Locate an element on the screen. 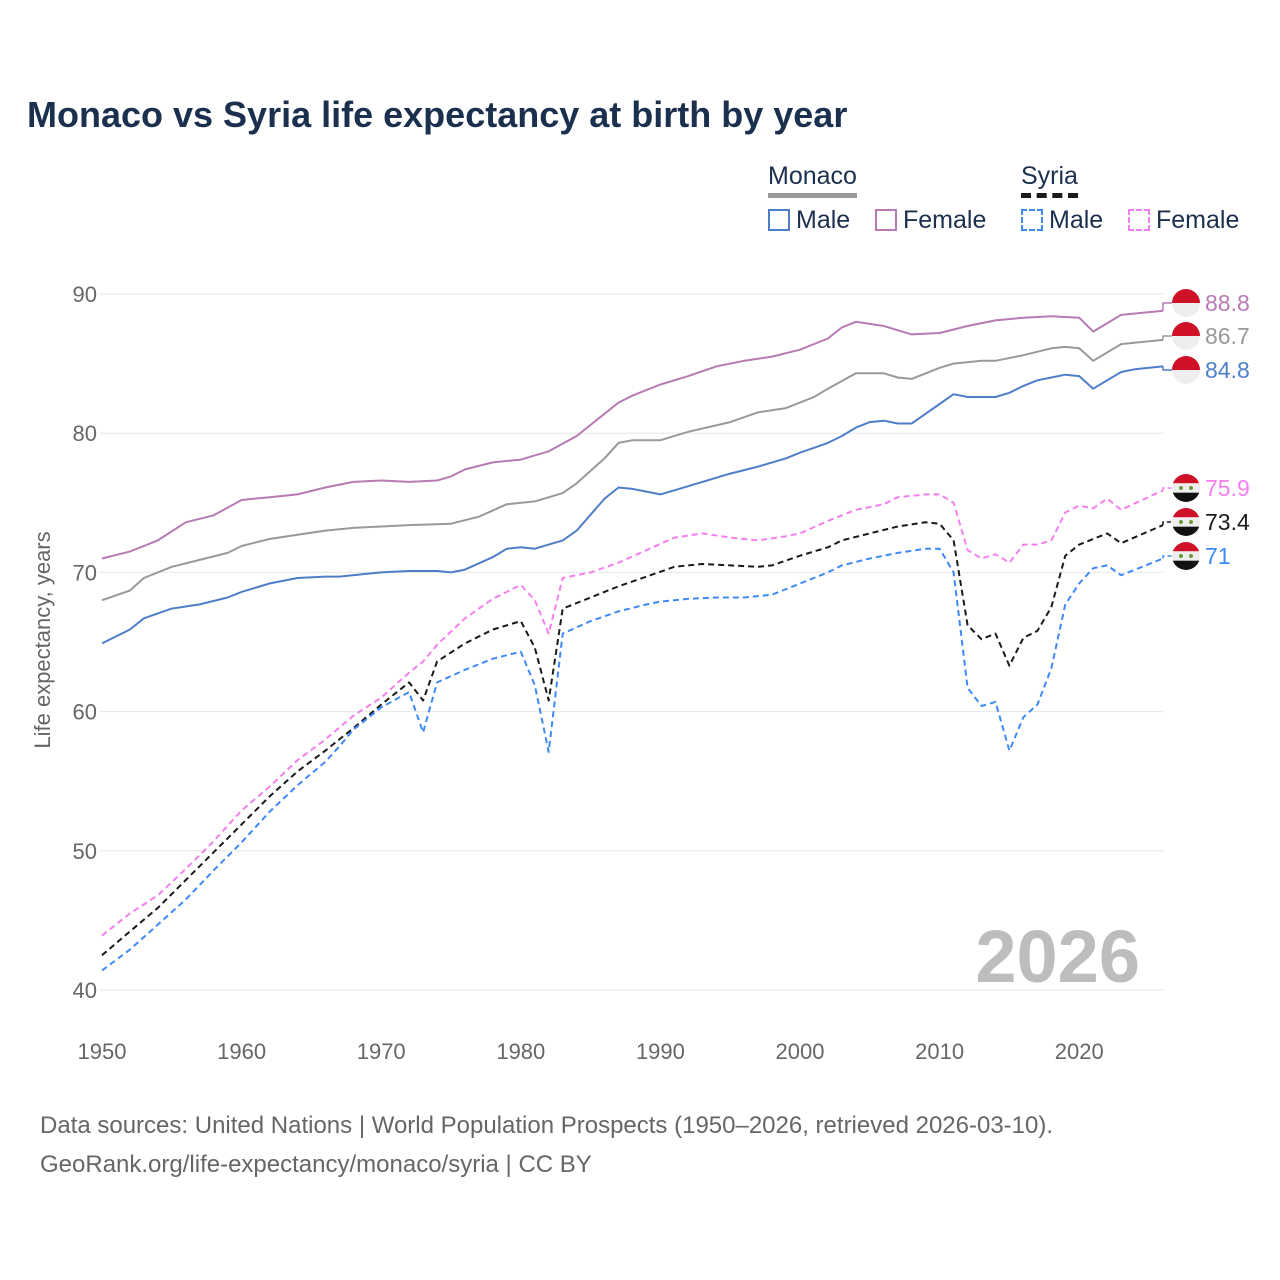 This screenshot has width=1280, height=1280. end-value-label: 84.8 is located at coordinates (1227, 370).